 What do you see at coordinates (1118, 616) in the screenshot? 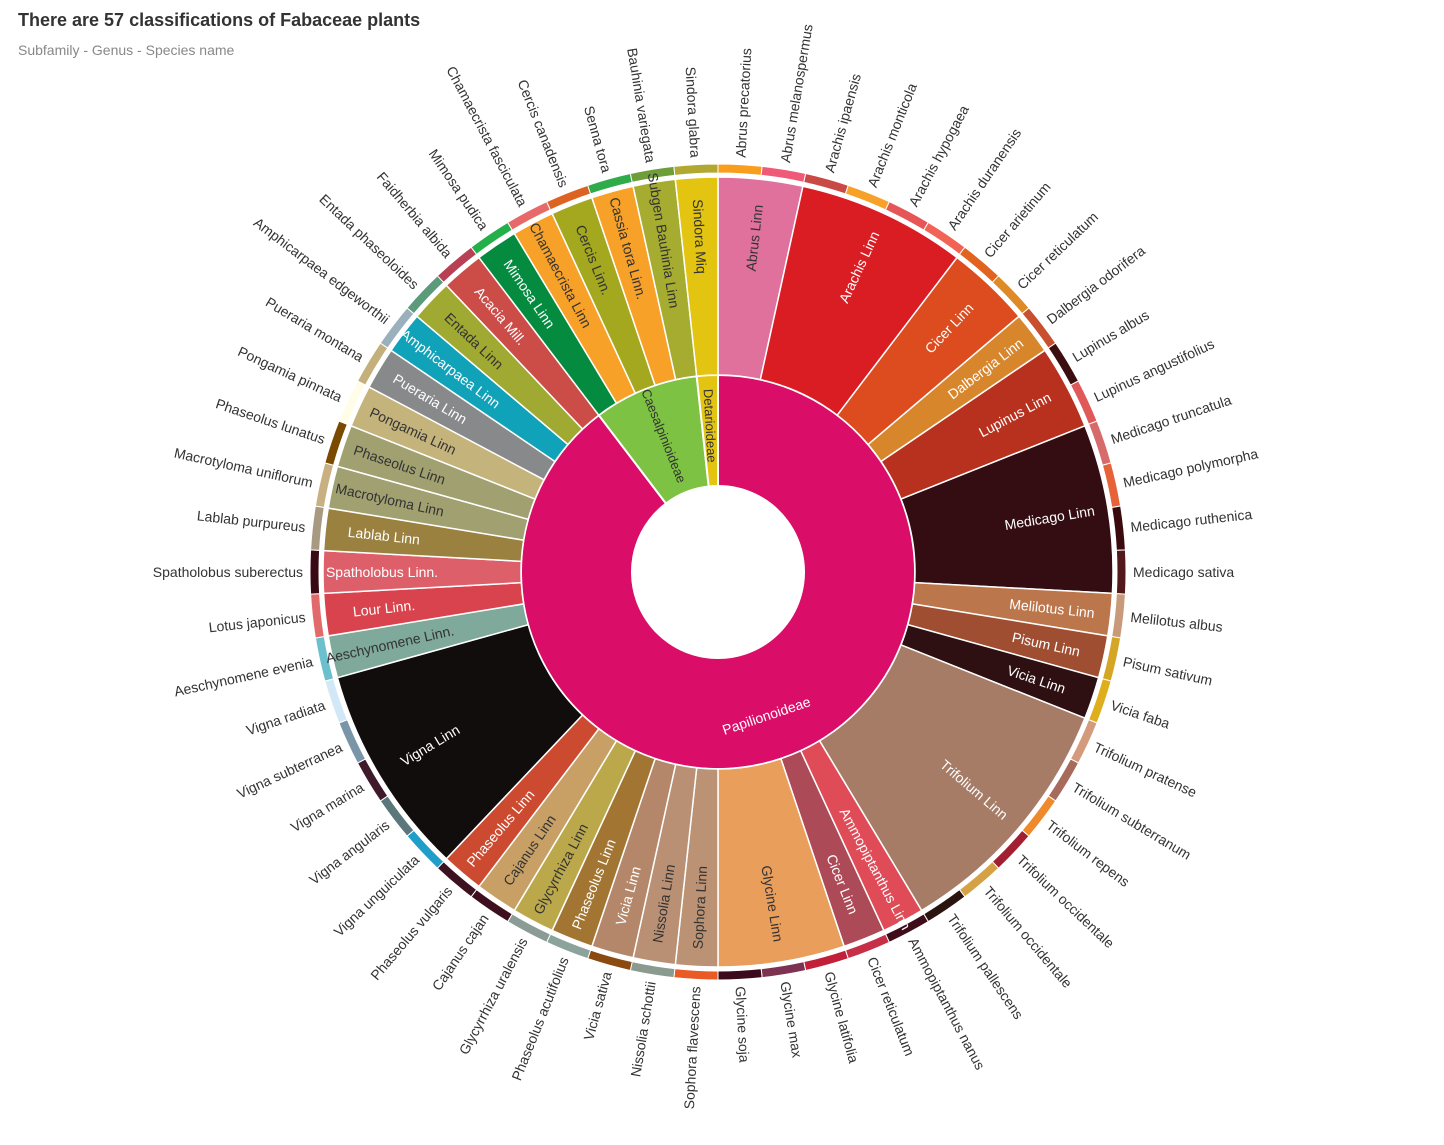
I see `species-arc-melilotus-albus` at bounding box center [1118, 616].